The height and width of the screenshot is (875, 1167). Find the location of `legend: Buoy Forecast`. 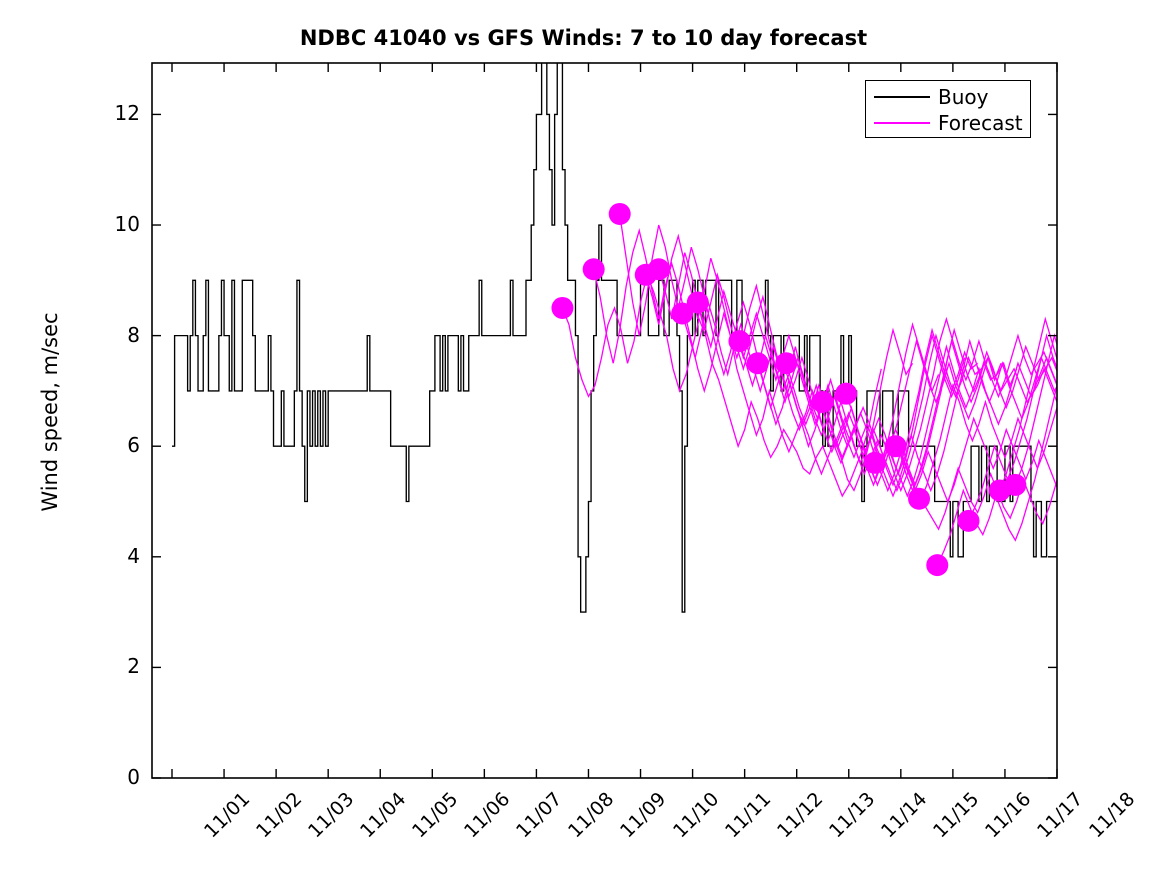

legend: Buoy Forecast is located at coordinates (948, 109).